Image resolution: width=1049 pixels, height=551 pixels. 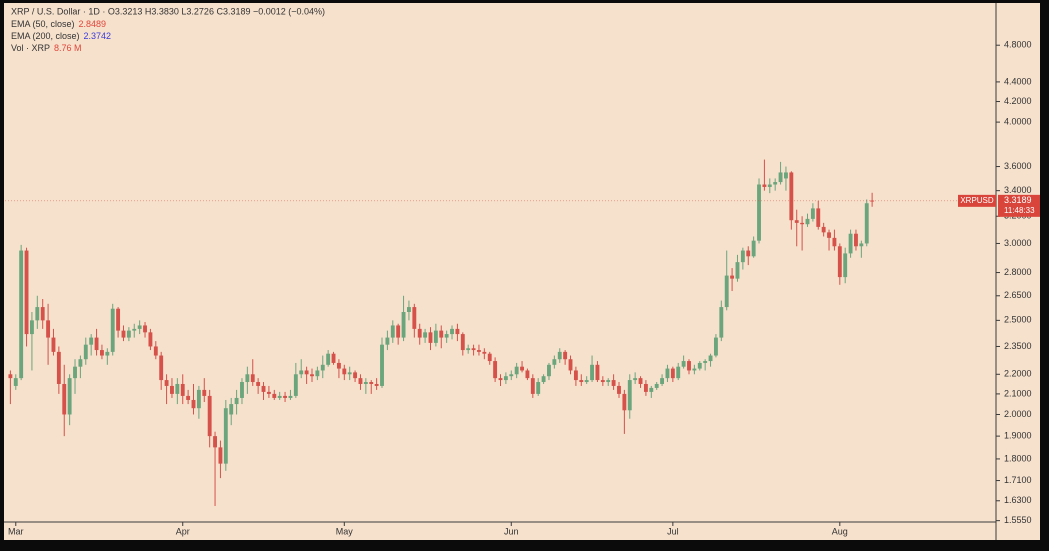 I want to click on legend-value: 8.76 M, so click(x=68, y=48).